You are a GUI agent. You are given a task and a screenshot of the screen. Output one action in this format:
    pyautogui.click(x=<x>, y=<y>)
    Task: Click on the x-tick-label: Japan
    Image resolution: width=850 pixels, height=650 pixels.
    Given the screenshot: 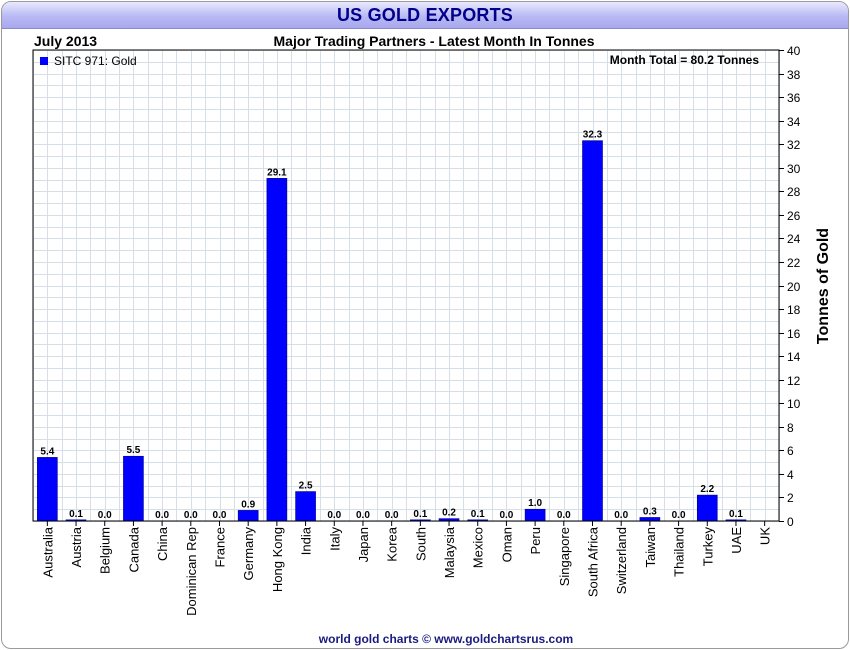 What is the action you would take?
    pyautogui.click(x=363, y=544)
    